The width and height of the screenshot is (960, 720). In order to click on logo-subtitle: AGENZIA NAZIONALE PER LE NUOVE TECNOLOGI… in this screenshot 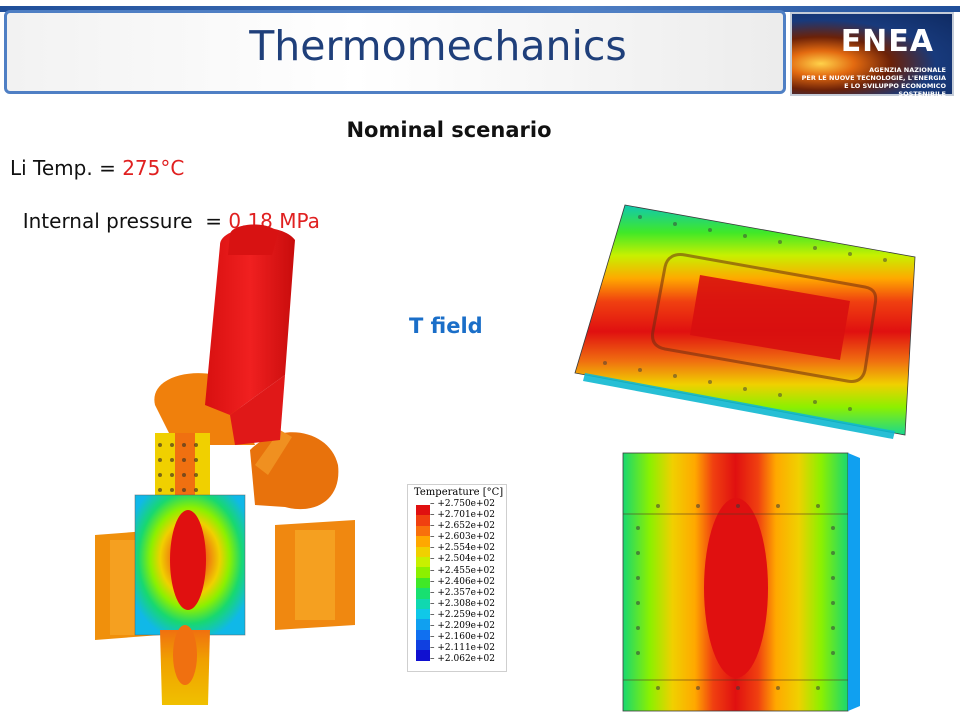, I will do `click(873, 82)`.